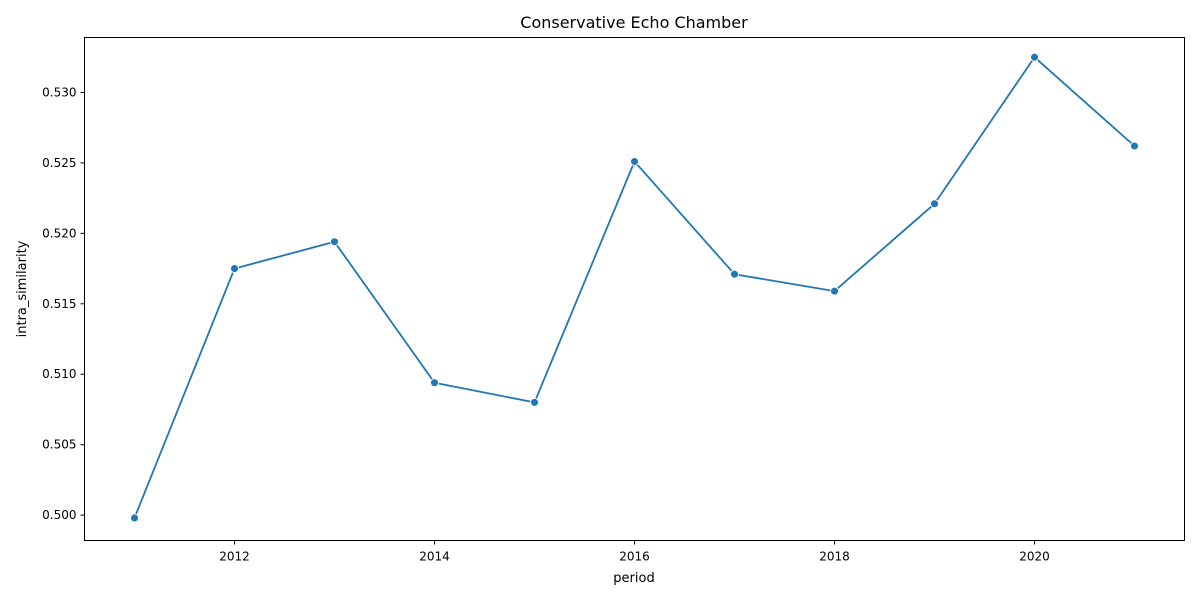  What do you see at coordinates (634, 22) in the screenshot?
I see `chart-title: Conservative Echo Chamber` at bounding box center [634, 22].